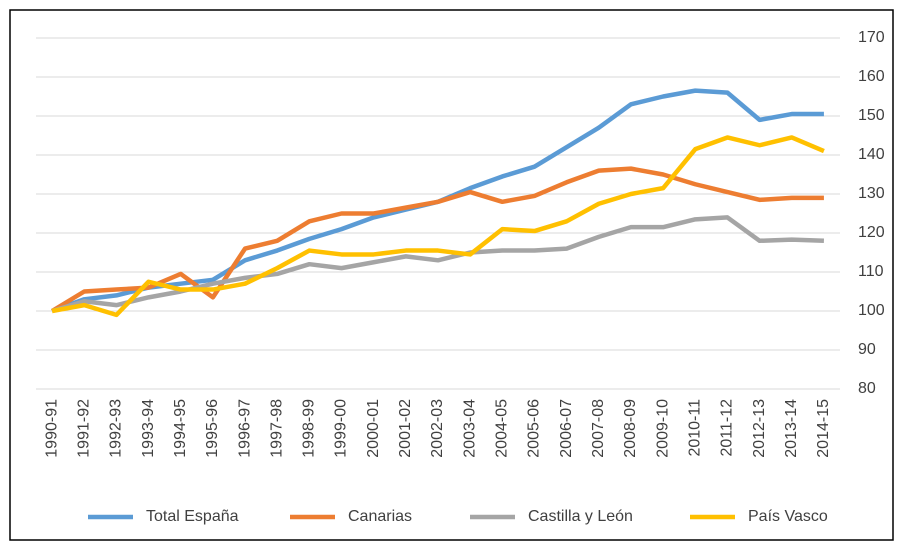 Image resolution: width=904 pixels, height=550 pixels. What do you see at coordinates (630, 428) in the screenshot?
I see `x-tick-label: 2008-09` at bounding box center [630, 428].